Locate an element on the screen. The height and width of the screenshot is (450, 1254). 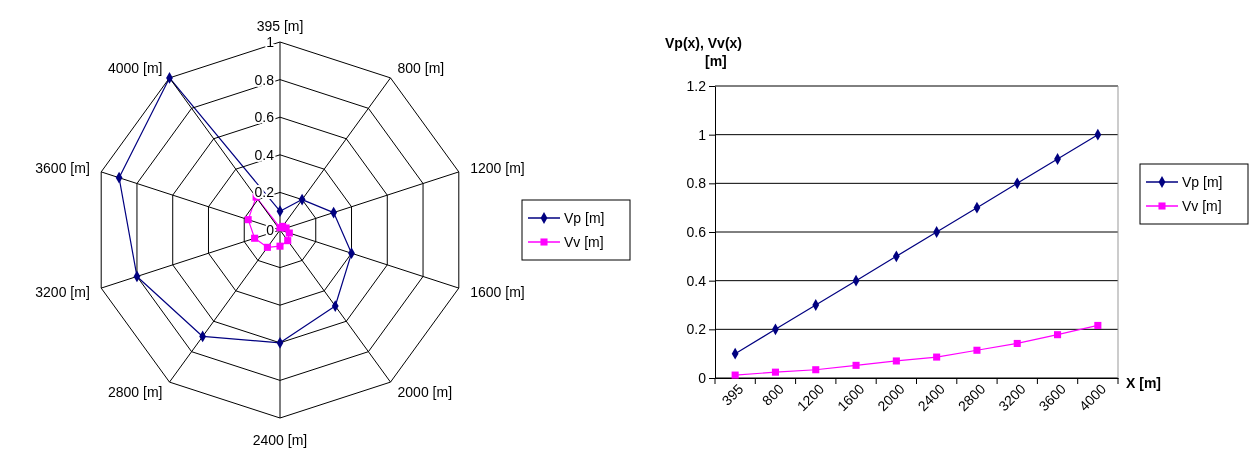
spoke-label: 3600 [m] is located at coordinates (62, 168).